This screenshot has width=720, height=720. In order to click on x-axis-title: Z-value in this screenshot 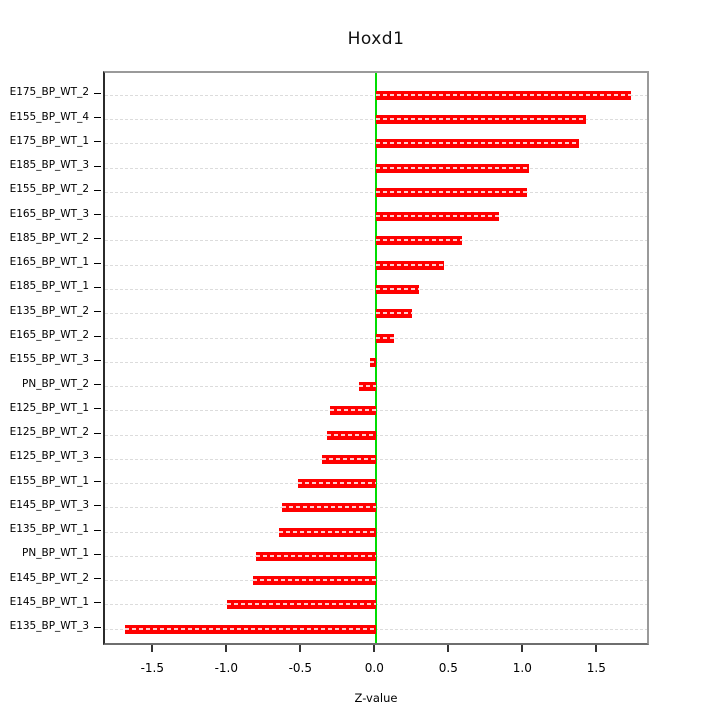, I will do `click(376, 698)`.